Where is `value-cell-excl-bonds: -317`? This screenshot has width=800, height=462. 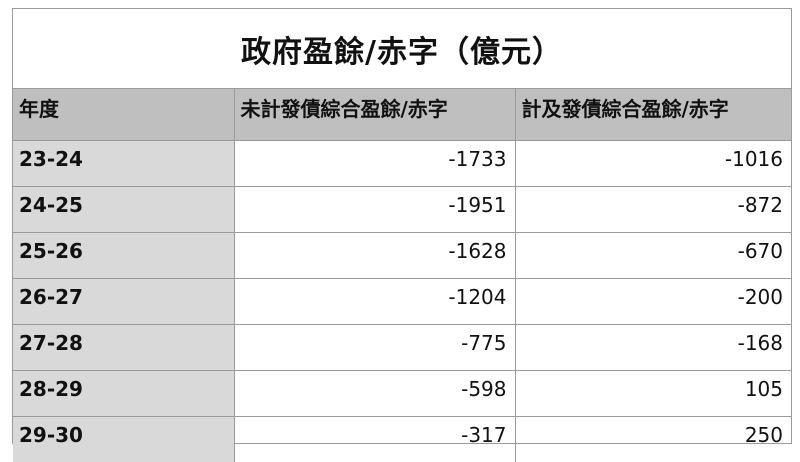
value-cell-excl-bonds: -317 is located at coordinates (374, 438).